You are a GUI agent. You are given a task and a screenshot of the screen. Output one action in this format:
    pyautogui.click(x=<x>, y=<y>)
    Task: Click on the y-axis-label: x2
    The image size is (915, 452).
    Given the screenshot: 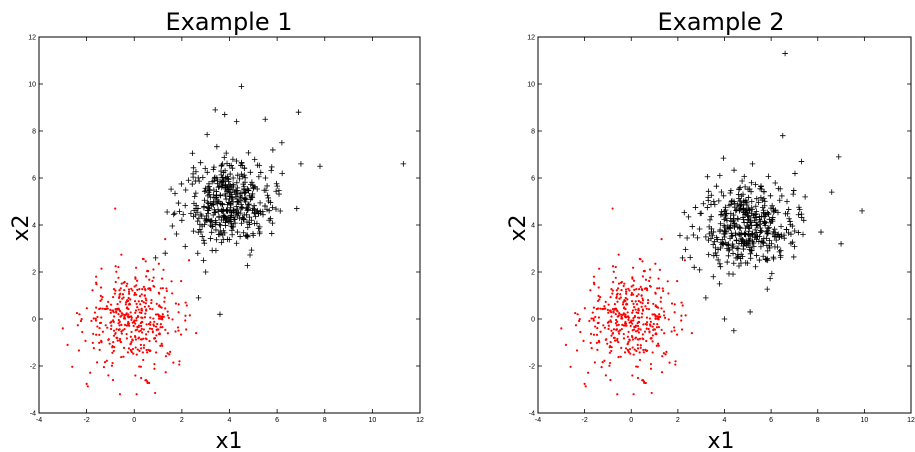 What is the action you would take?
    pyautogui.click(x=518, y=227)
    